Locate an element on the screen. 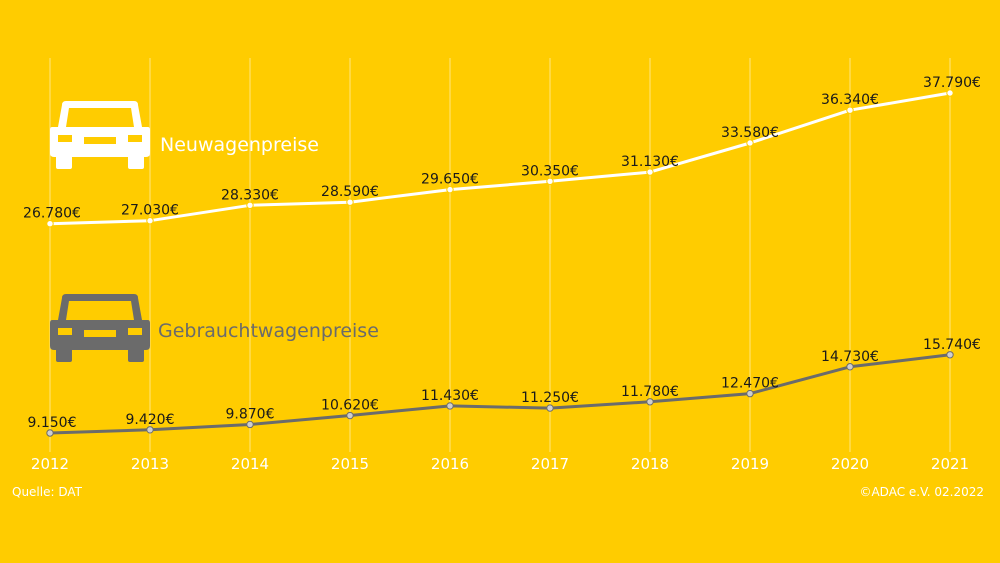 The width and height of the screenshot is (1000, 563). x-axis-ticks: 2012 2013 2014 2015 2016 2017 2018 2019 2020 2021 is located at coordinates (500, 464).